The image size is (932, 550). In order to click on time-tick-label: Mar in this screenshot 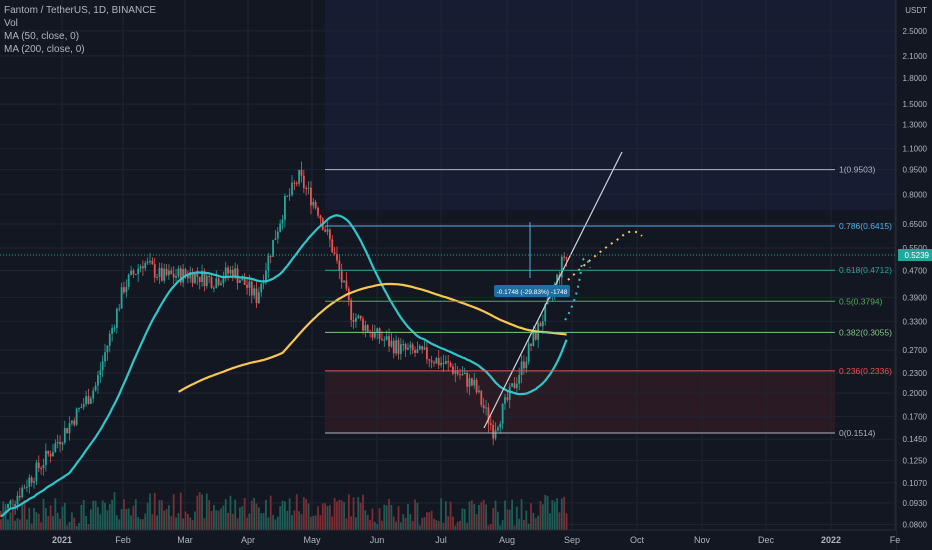, I will do `click(185, 540)`.